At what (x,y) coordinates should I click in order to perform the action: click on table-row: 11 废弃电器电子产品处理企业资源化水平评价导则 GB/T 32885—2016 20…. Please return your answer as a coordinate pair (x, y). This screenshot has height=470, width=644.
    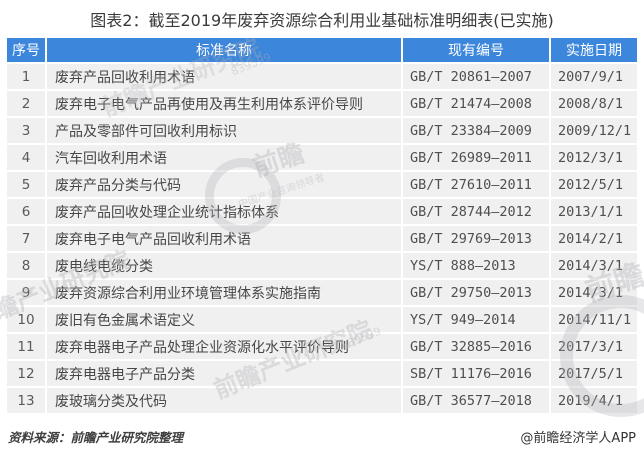
    Looking at the image, I should click on (322, 346).